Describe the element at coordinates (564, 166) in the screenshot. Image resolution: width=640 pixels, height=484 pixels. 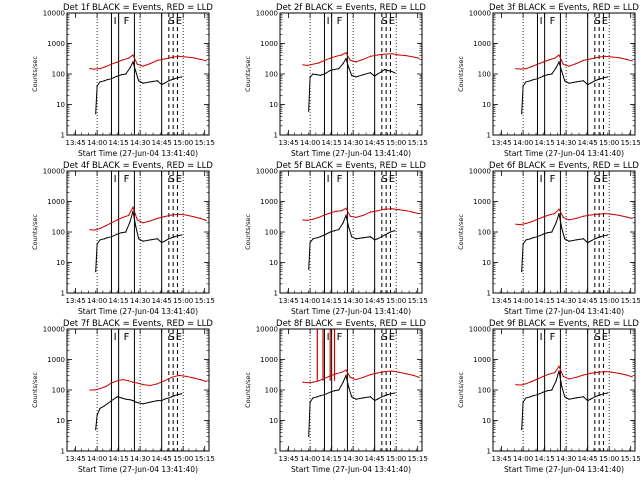
I see `panel-title: Det 6f BLACK = Events, RED = LLD` at that location.